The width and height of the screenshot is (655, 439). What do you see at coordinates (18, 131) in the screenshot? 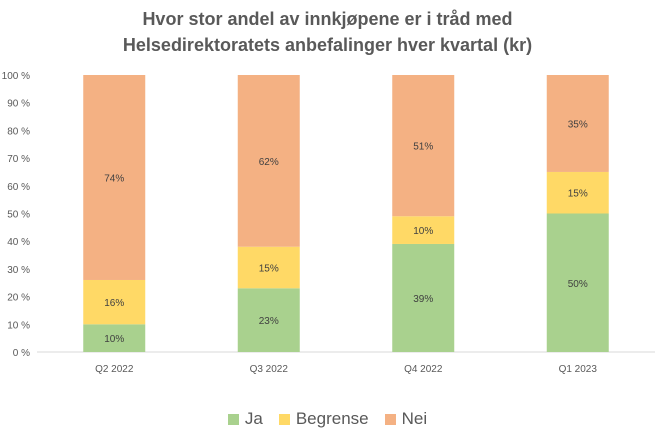
I see `y-tick-label: 80 %` at bounding box center [18, 131].